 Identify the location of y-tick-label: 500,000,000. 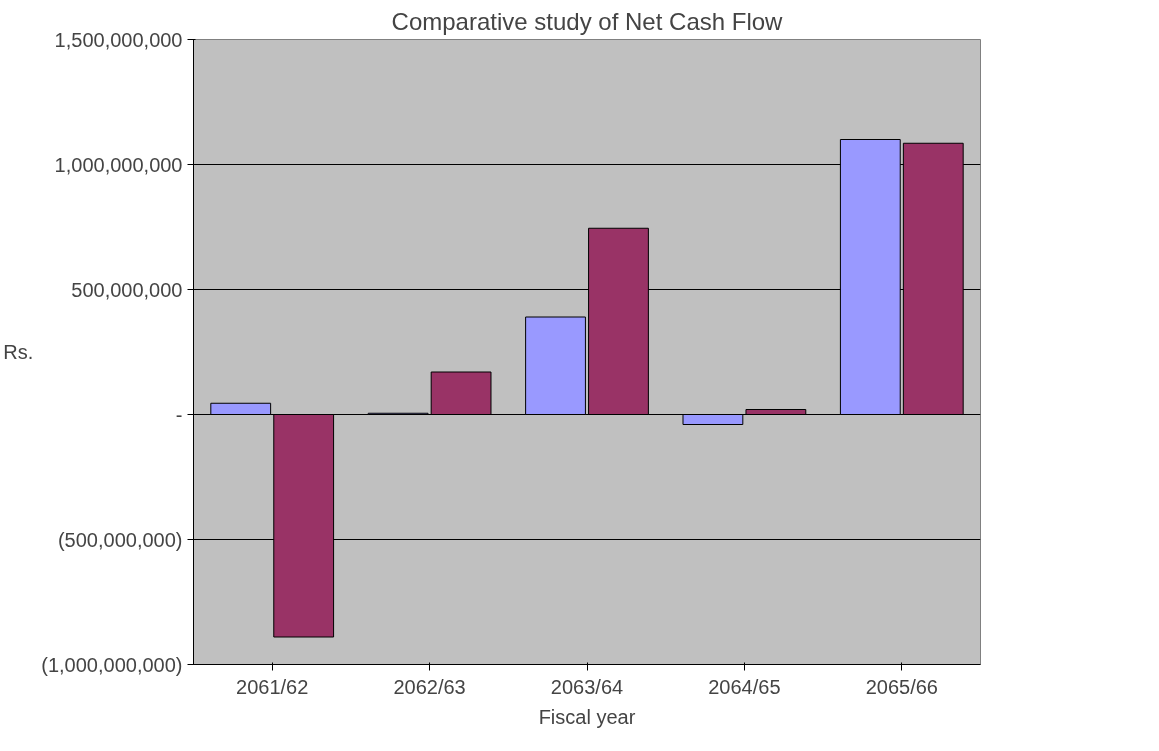
(127, 289).